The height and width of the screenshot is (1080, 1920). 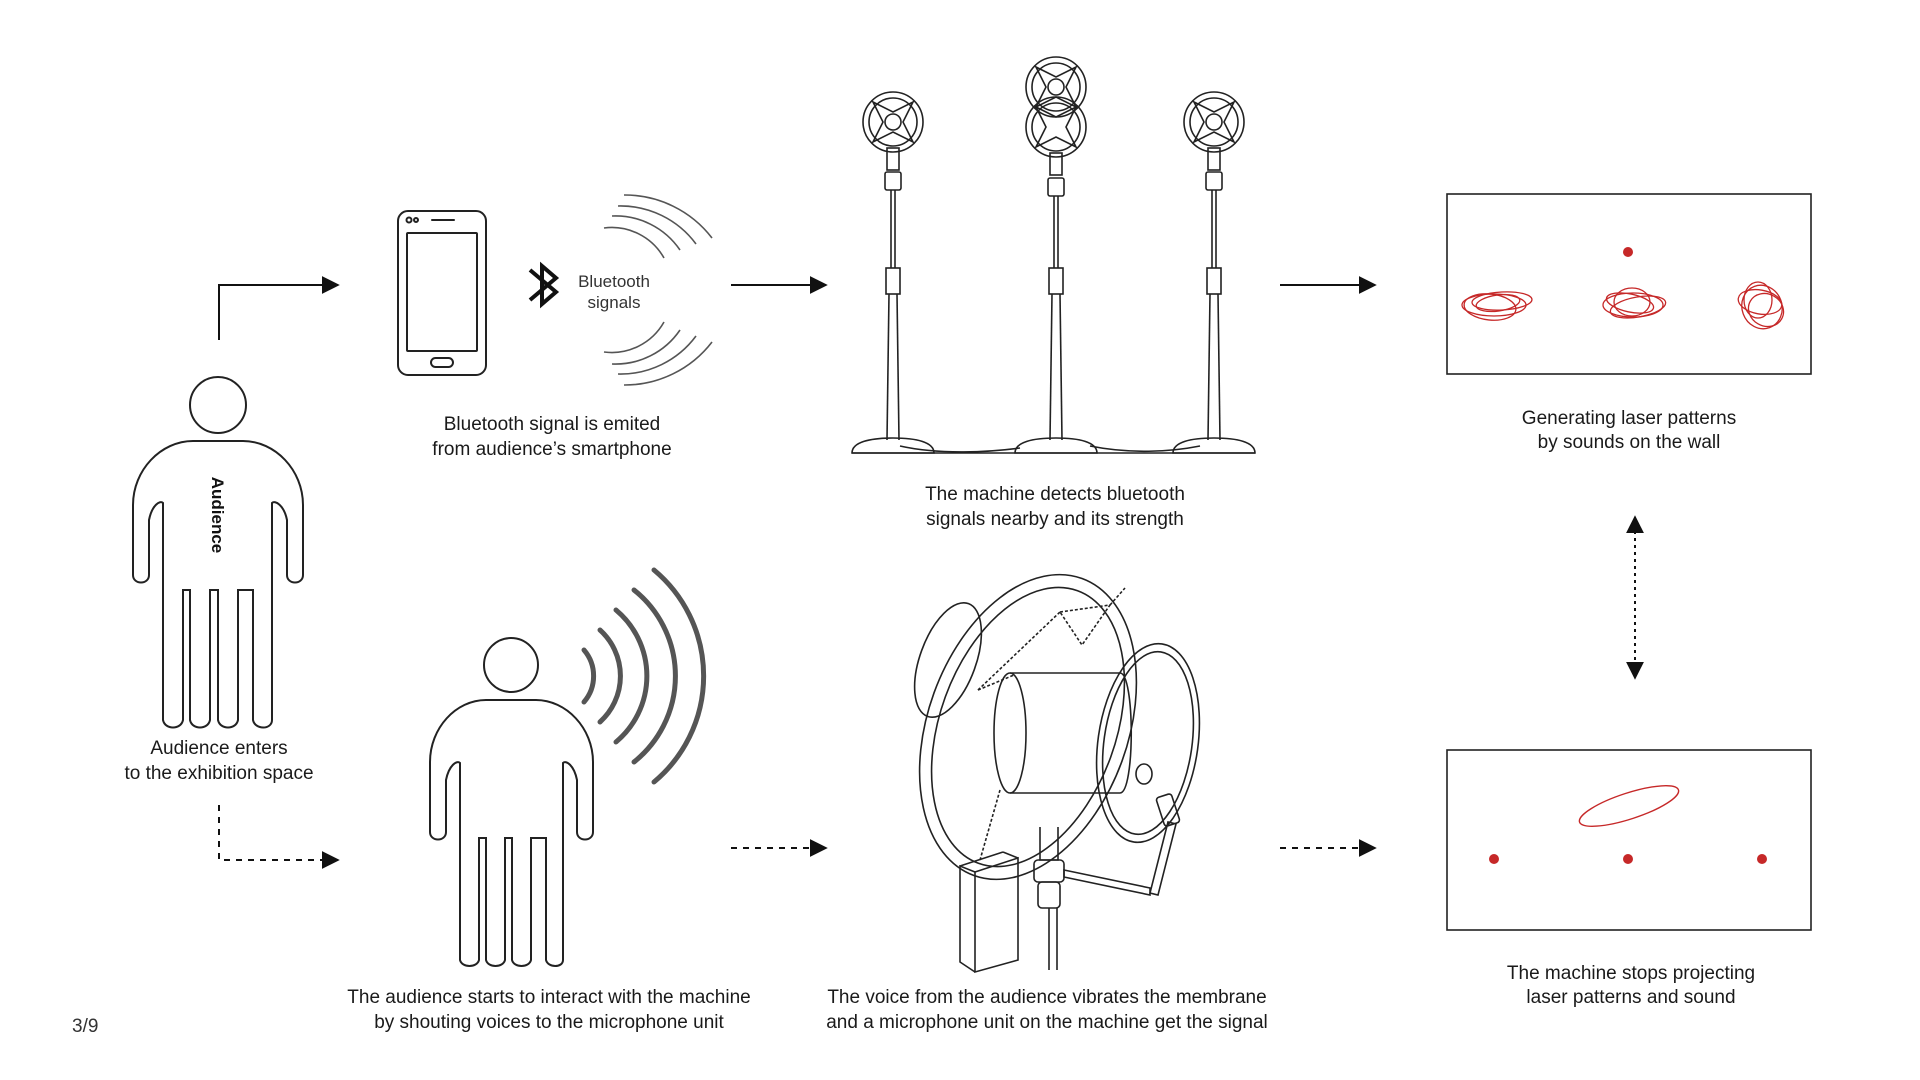 I want to click on wall-projection-top, so click(x=1629, y=284).